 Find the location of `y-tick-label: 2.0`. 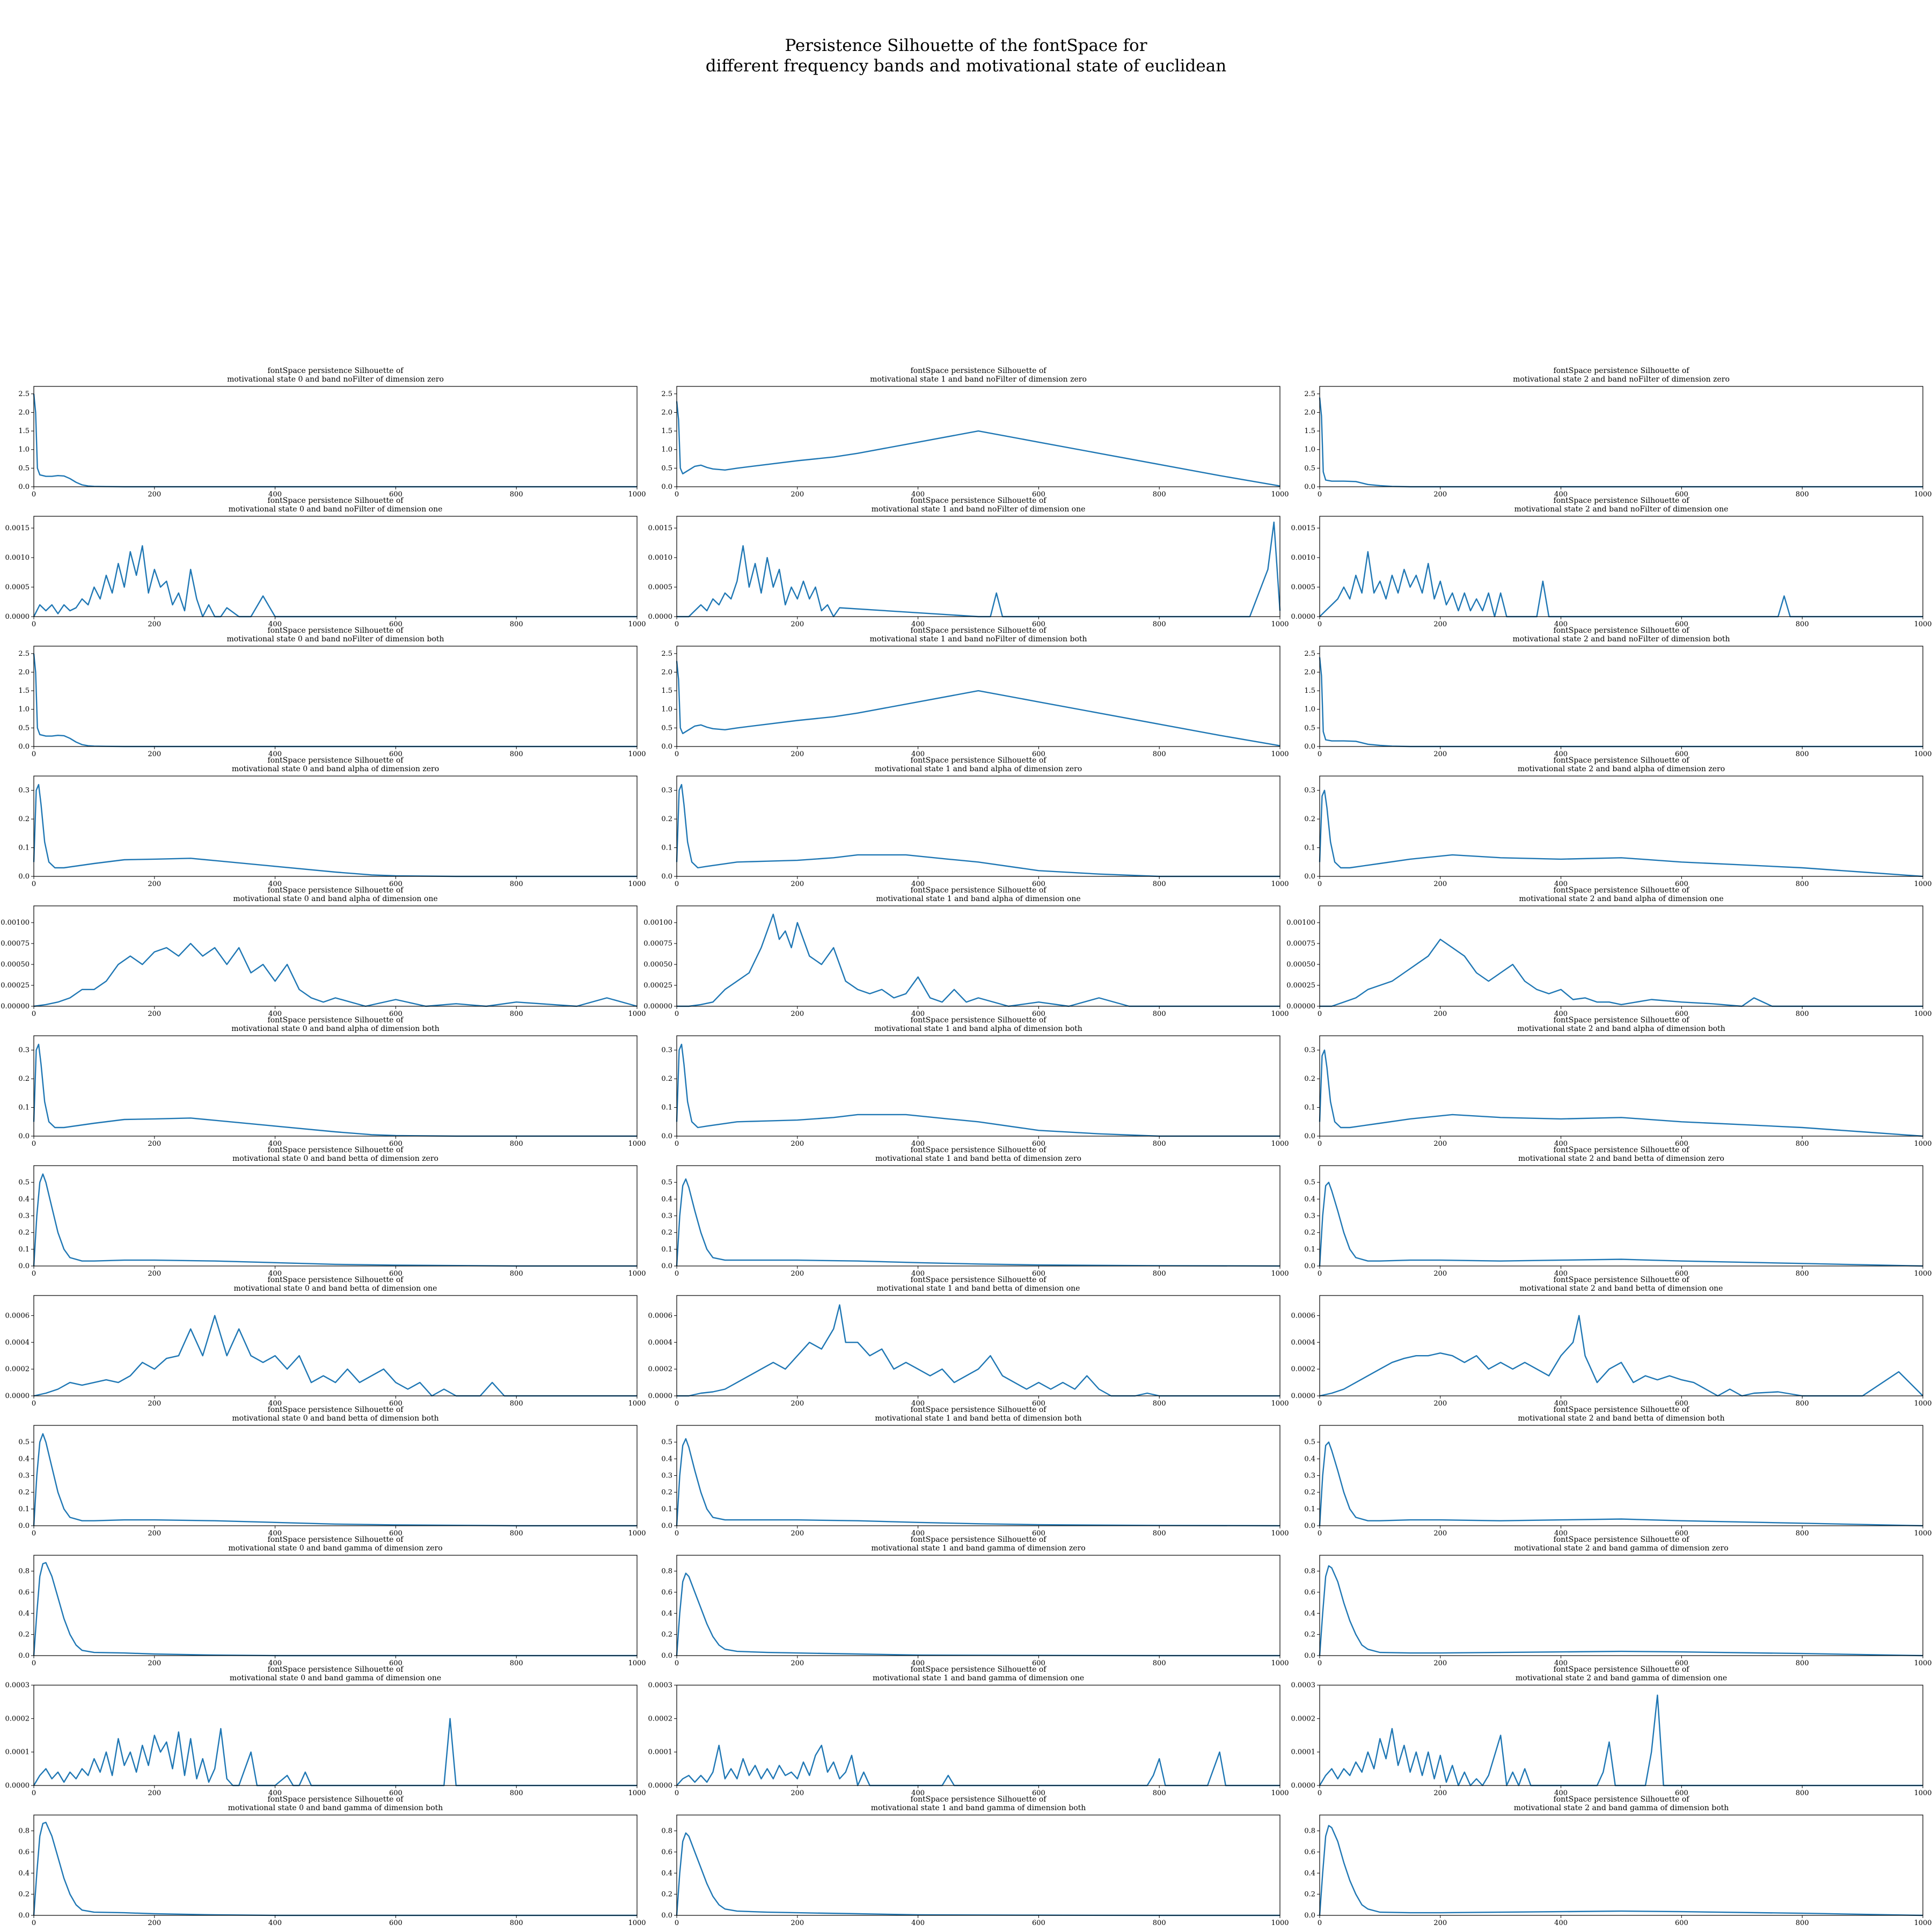

y-tick-label: 2.0 is located at coordinates (1309, 412).